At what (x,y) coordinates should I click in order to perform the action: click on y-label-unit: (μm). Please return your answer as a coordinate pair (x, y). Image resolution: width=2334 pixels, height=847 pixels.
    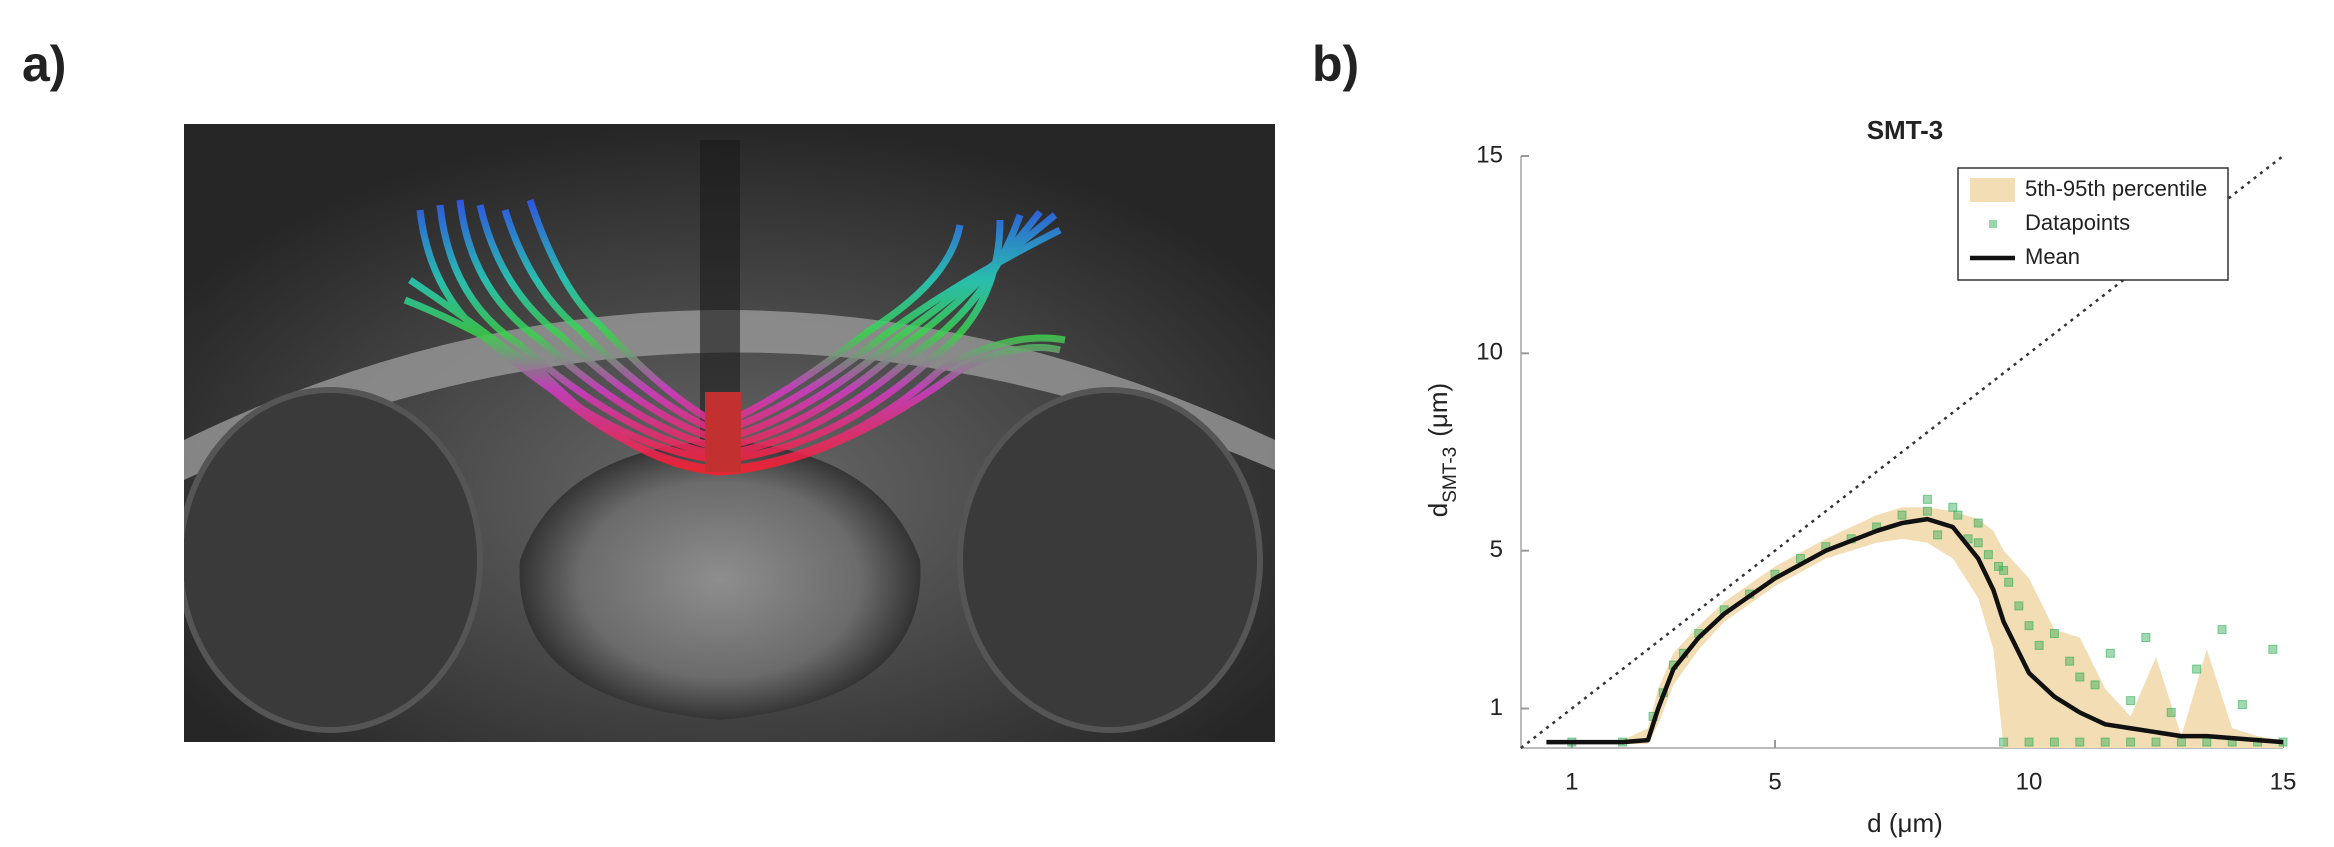
    Looking at the image, I should click on (1438, 410).